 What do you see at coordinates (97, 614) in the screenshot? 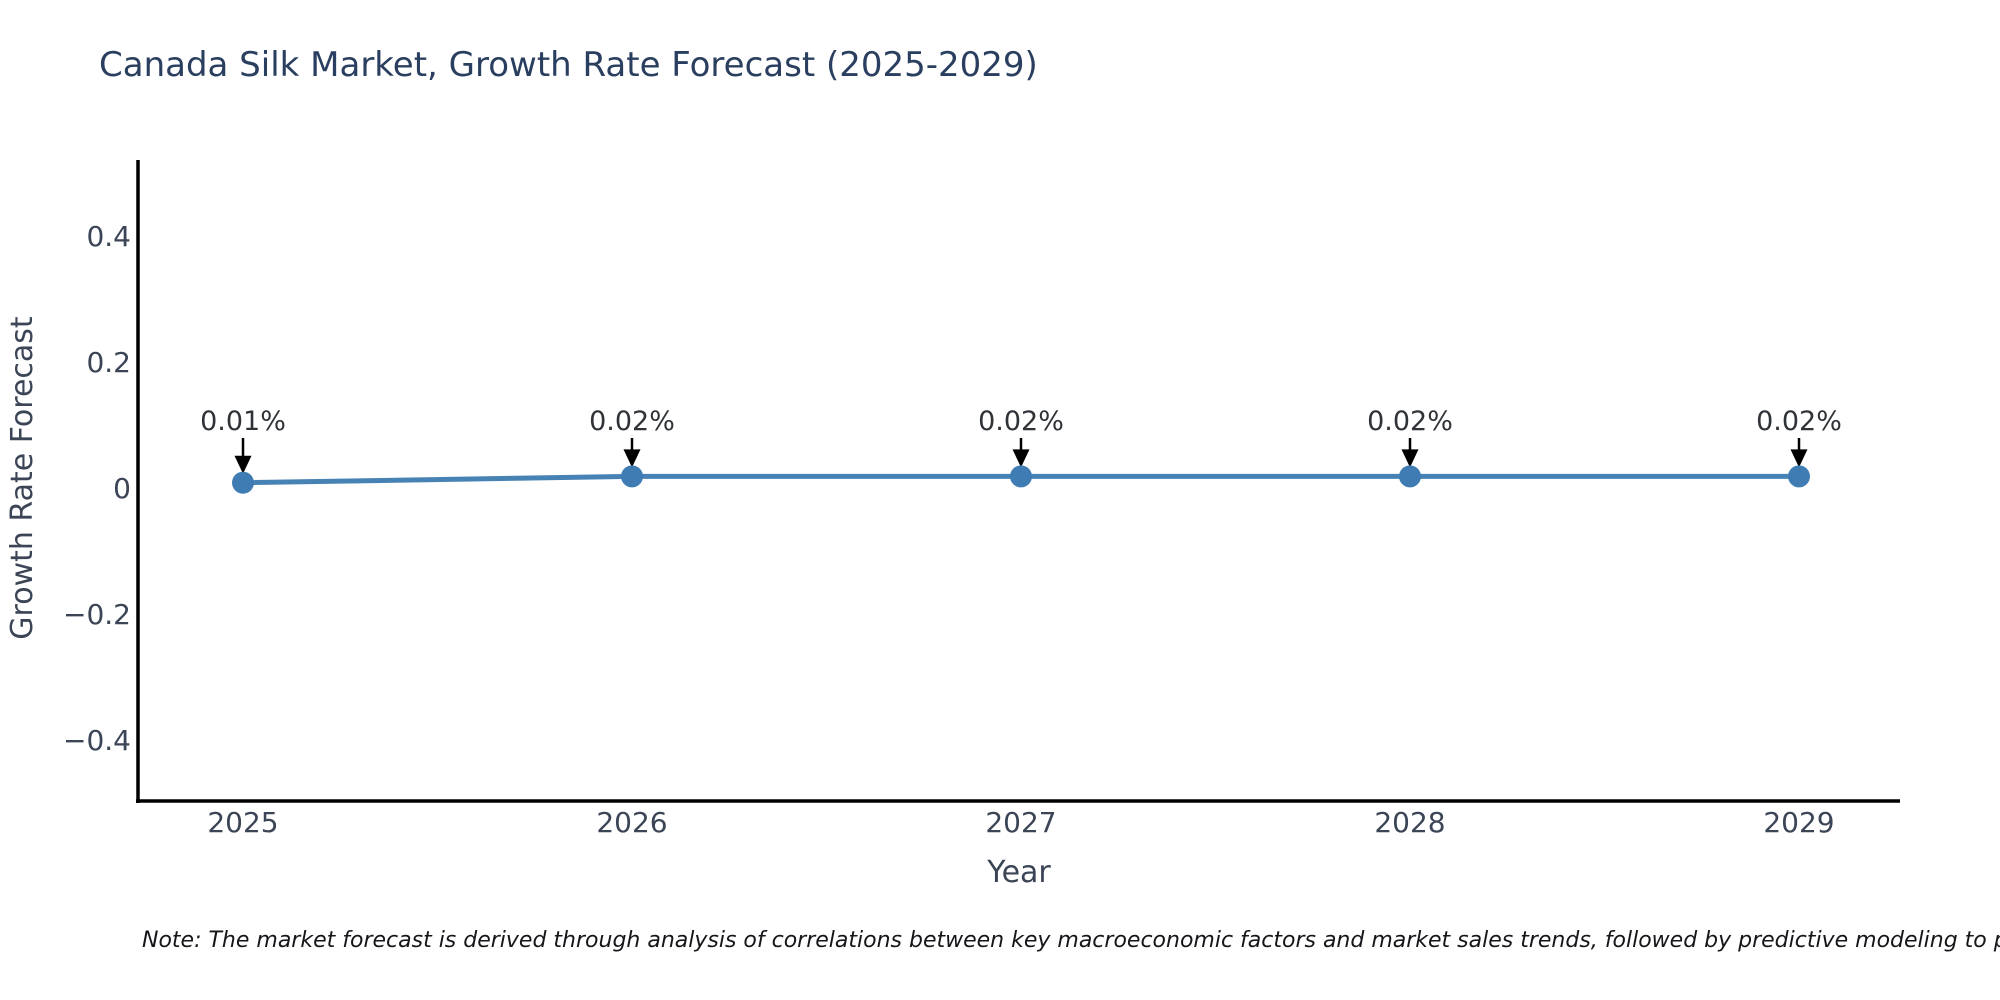
I see `y-tick-label: −0.2` at bounding box center [97, 614].